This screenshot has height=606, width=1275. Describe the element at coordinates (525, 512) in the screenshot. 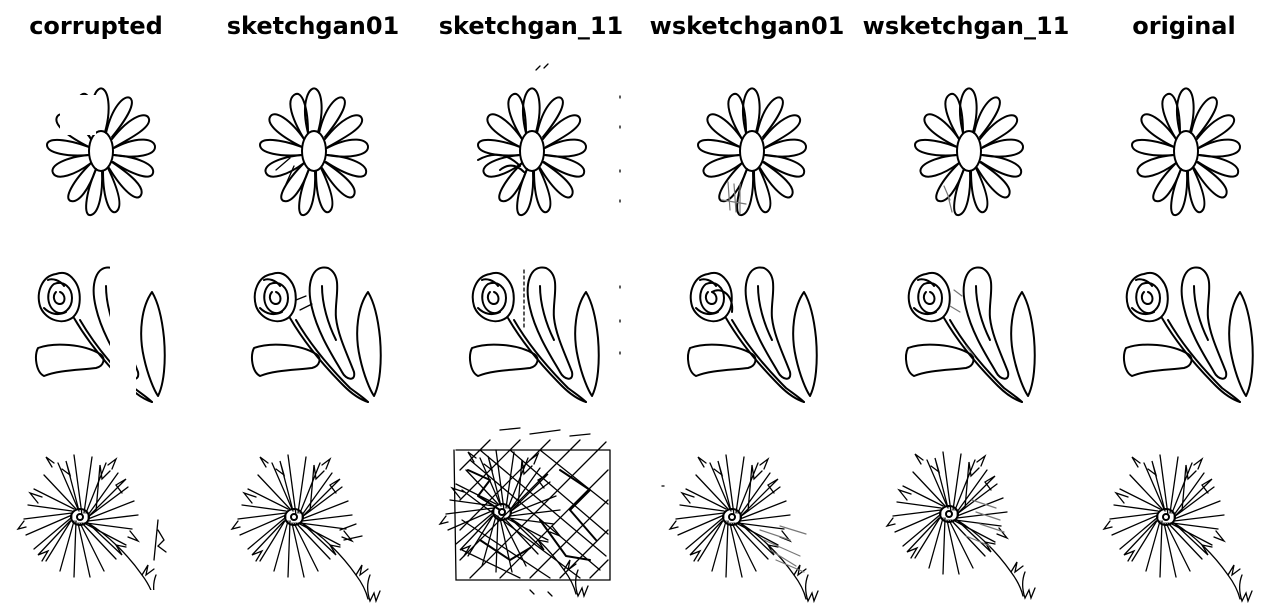

I see `tile-sketchgan_11-spiky` at that location.